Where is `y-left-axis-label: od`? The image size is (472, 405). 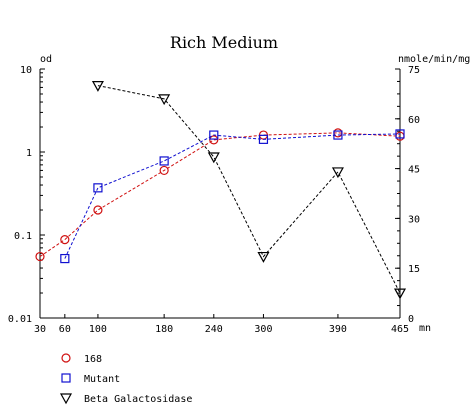 y-left-axis-label: od is located at coordinates (46, 59).